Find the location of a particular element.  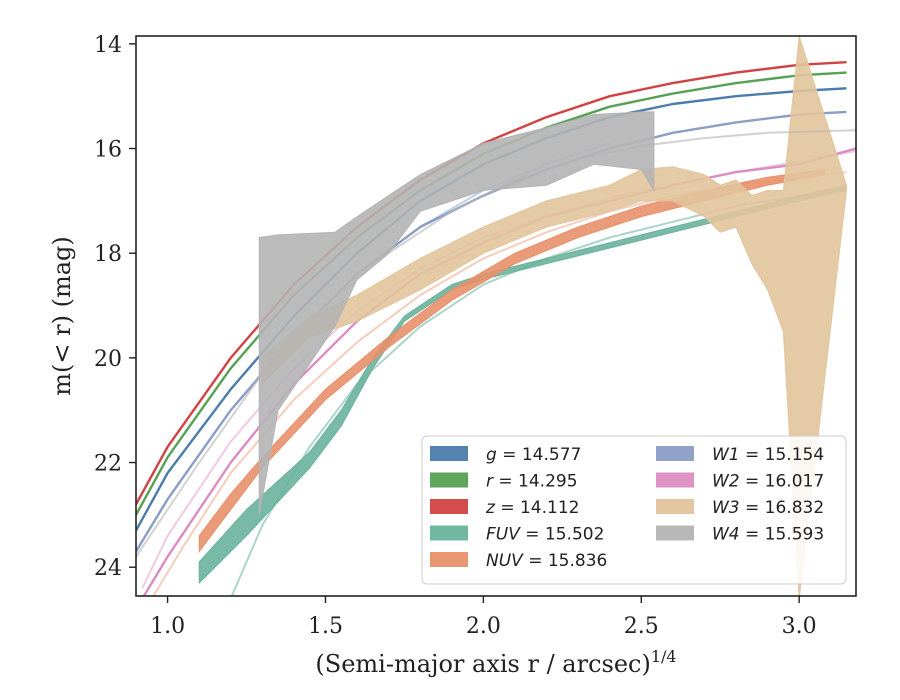

legend-label-w1: W1 = 15.154 is located at coordinates (768, 455).